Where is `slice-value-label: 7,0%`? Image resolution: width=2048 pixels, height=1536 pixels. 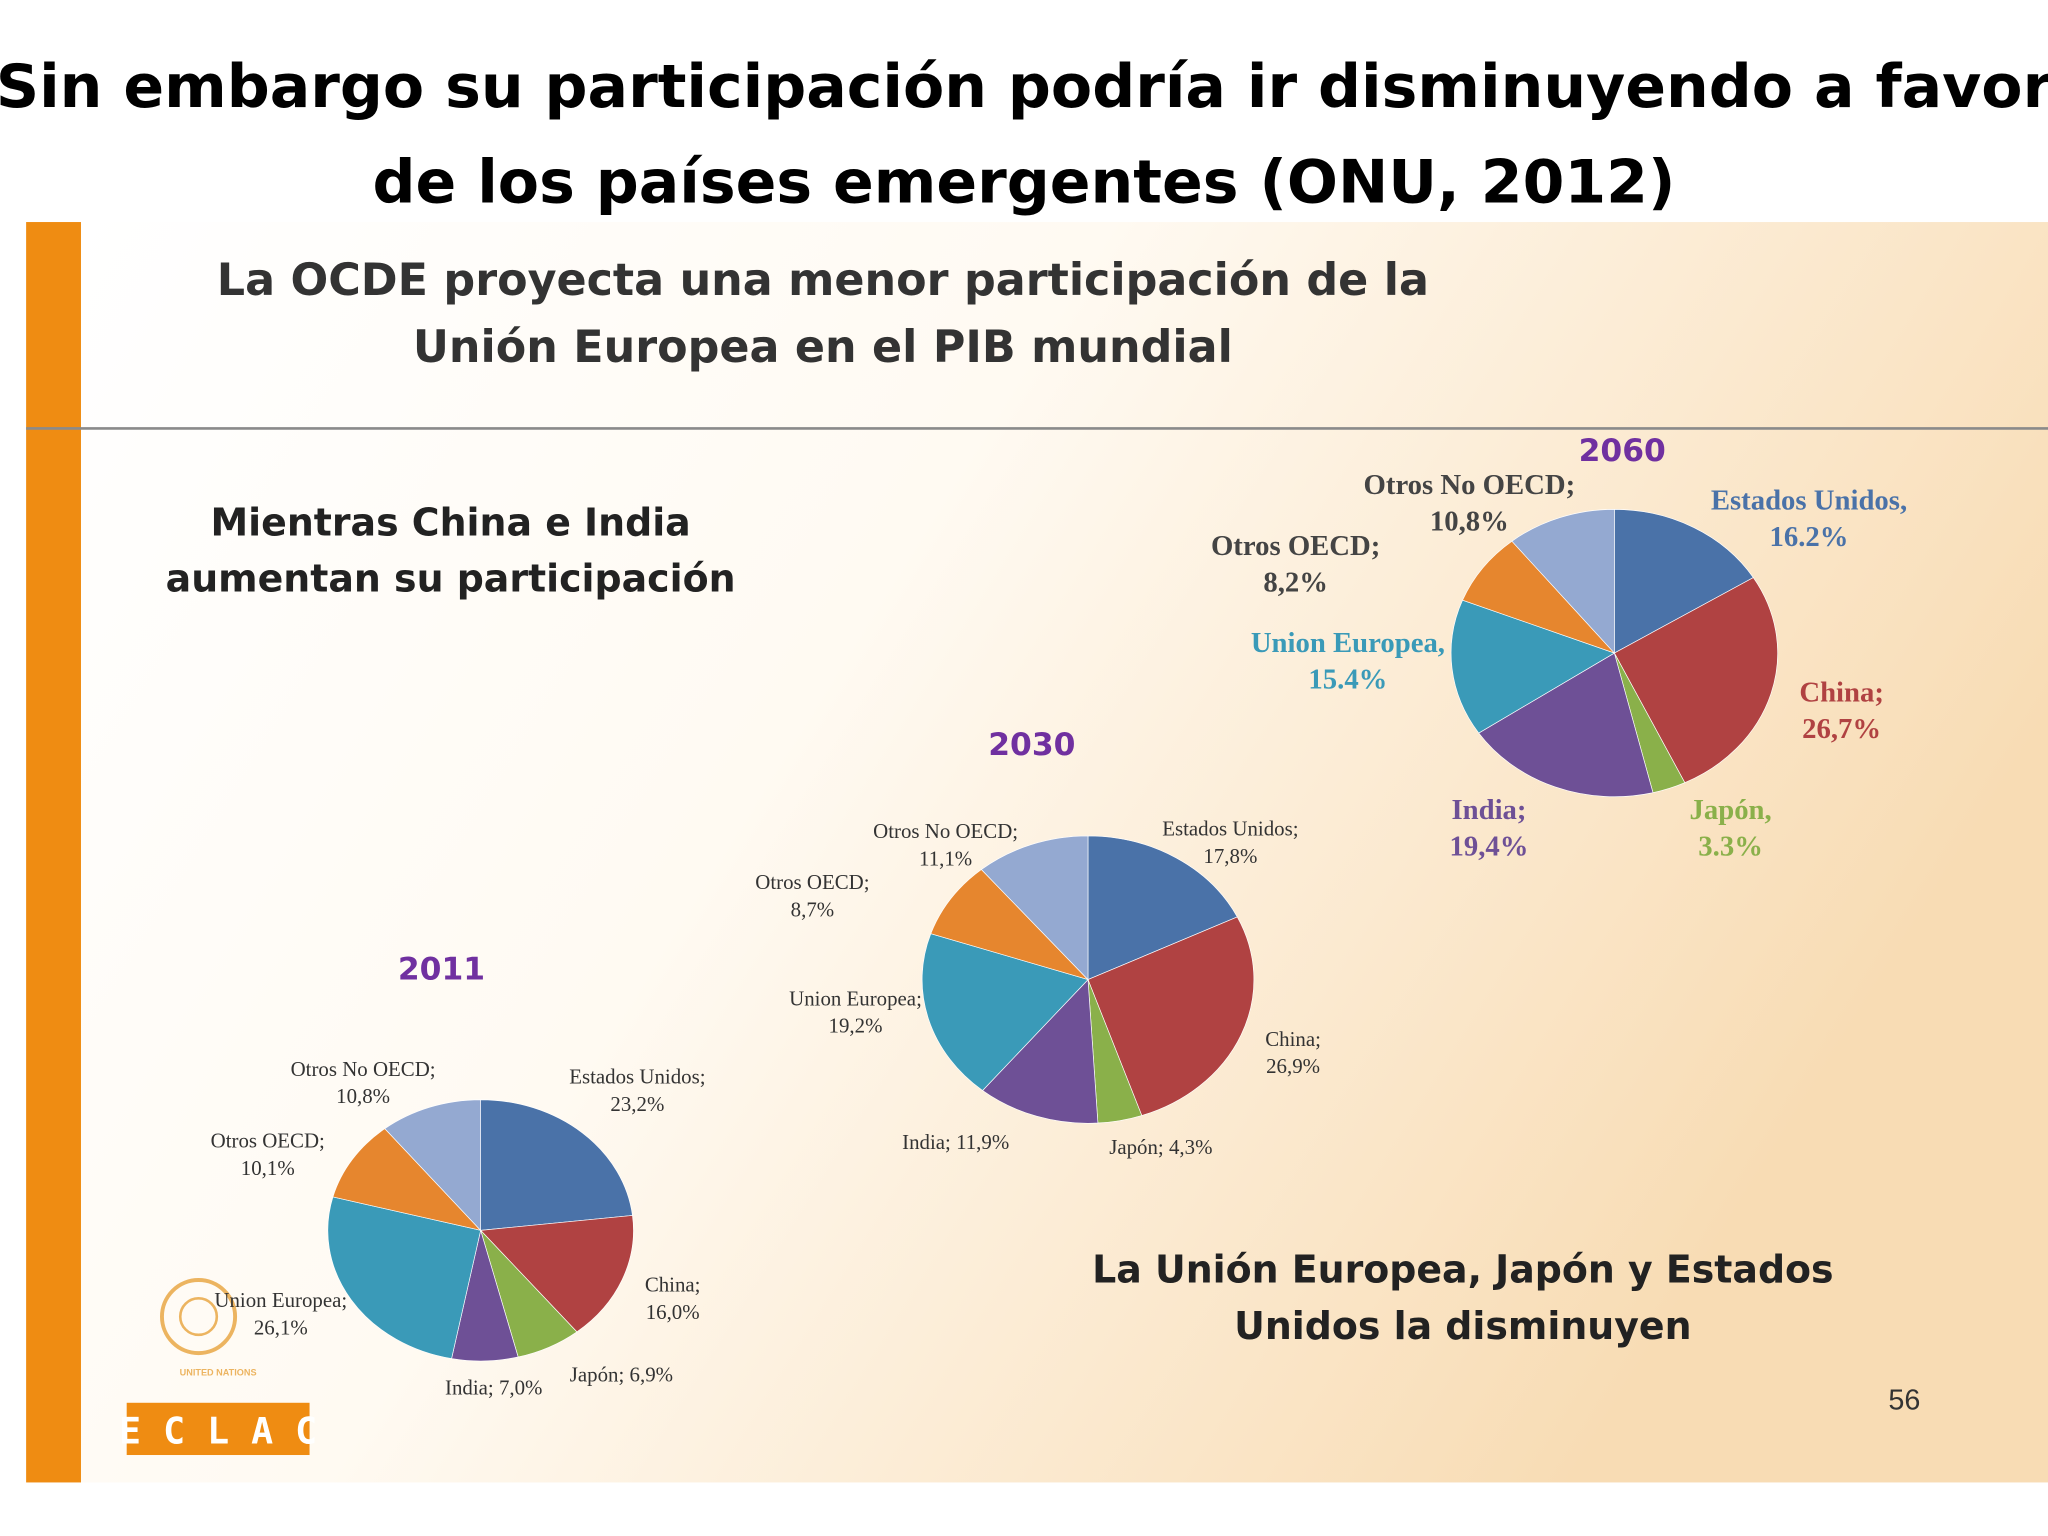 slice-value-label: 7,0% is located at coordinates (520, 1388).